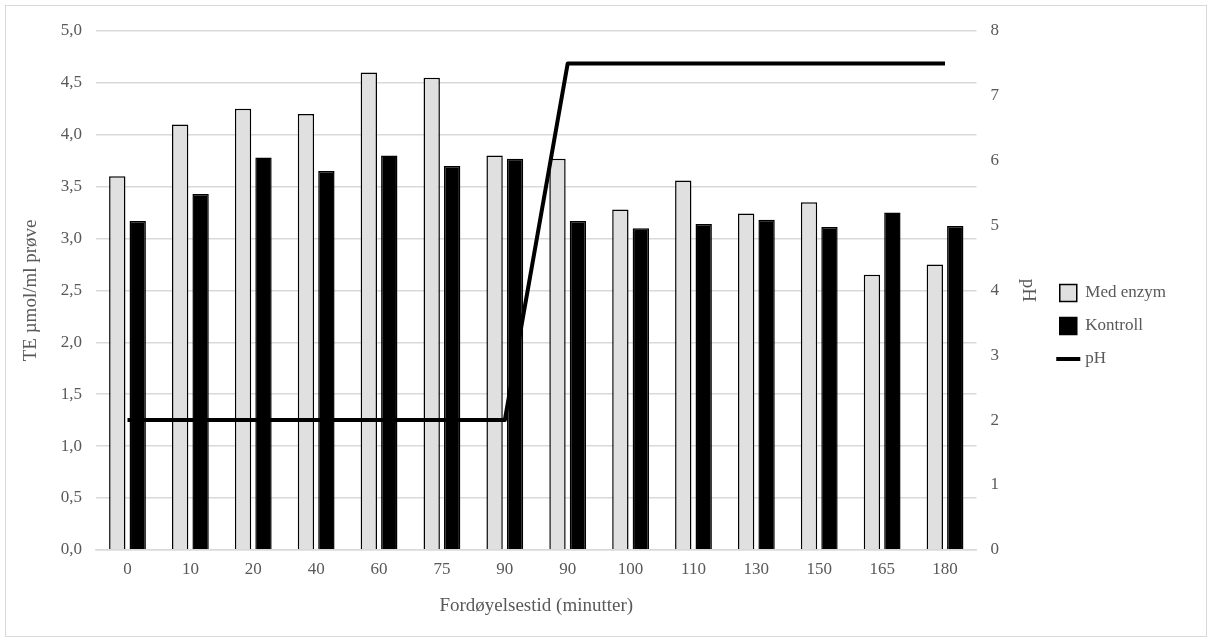  Describe the element at coordinates (536, 604) in the screenshot. I see `x-axis-title: Fordøyelsestid (minutter)` at that location.